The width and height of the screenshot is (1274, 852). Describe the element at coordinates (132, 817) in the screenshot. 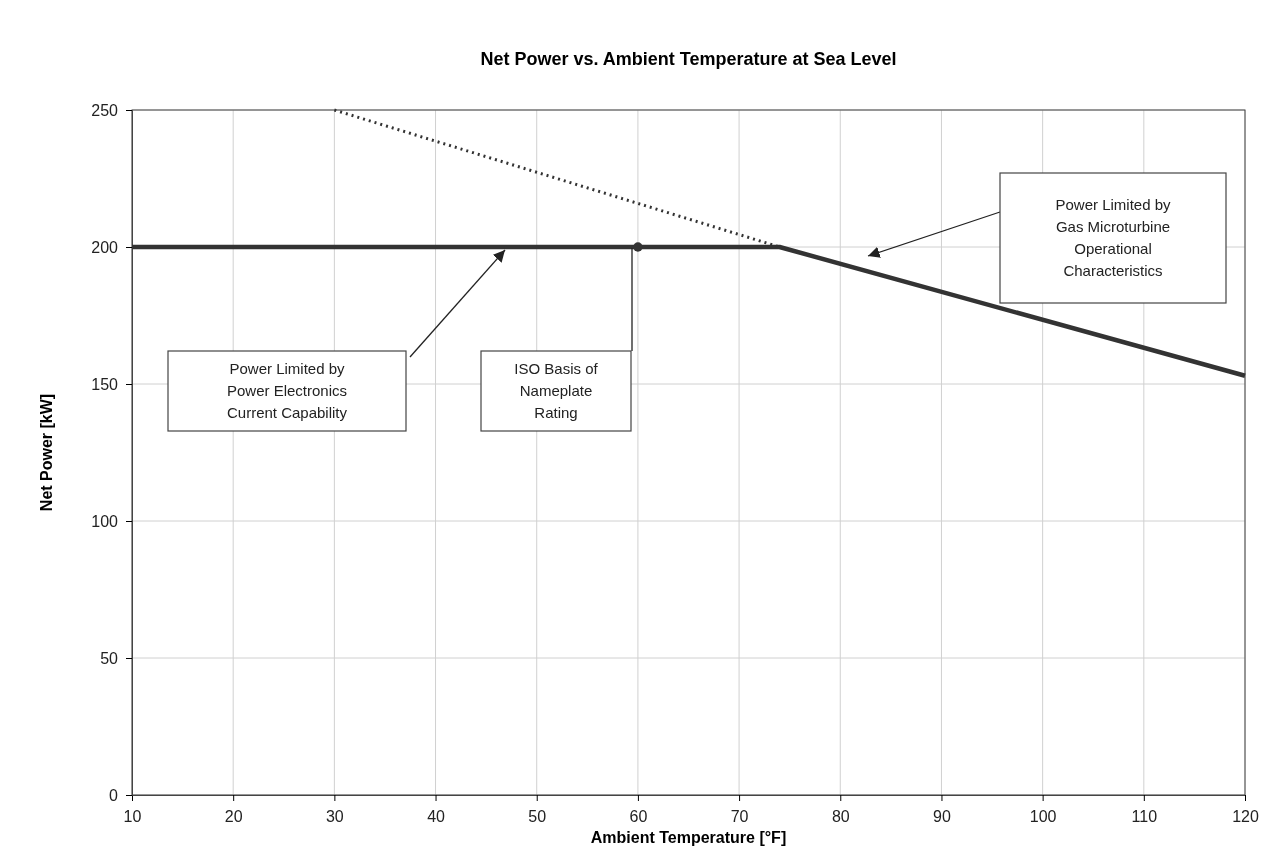

I see `x-tick-label: 10` at that location.